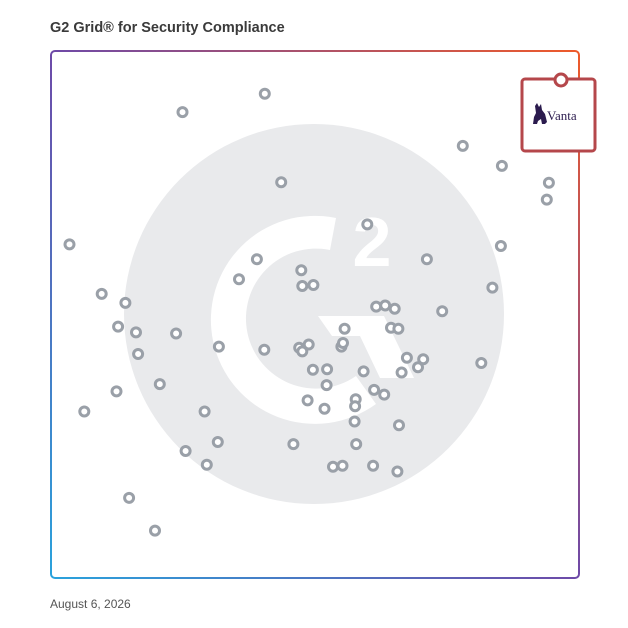 The width and height of the screenshot is (628, 628). I want to click on vanta-highlight: Vanta, so click(558, 112).